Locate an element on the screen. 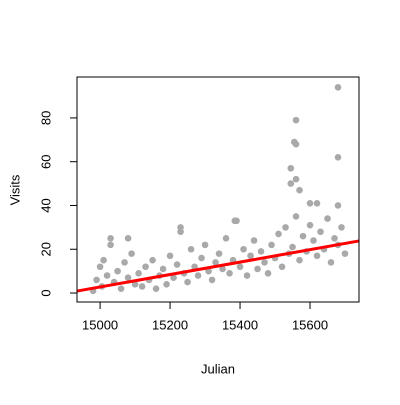 The height and width of the screenshot is (405, 400). y-axis-label: Visits is located at coordinates (14, 189).